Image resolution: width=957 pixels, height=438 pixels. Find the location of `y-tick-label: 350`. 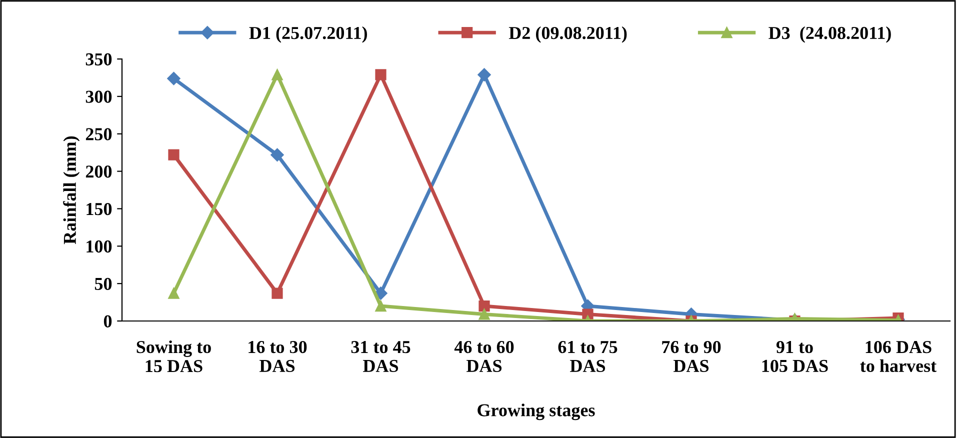

y-tick-label: 350 is located at coordinates (99, 59).